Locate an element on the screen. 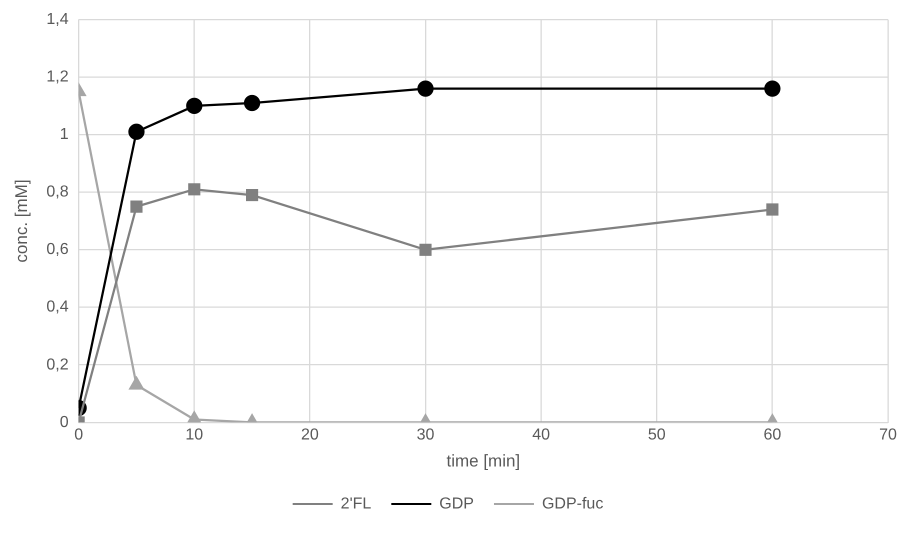 This screenshot has height=542, width=906. x-tick-label: 10 is located at coordinates (194, 435).